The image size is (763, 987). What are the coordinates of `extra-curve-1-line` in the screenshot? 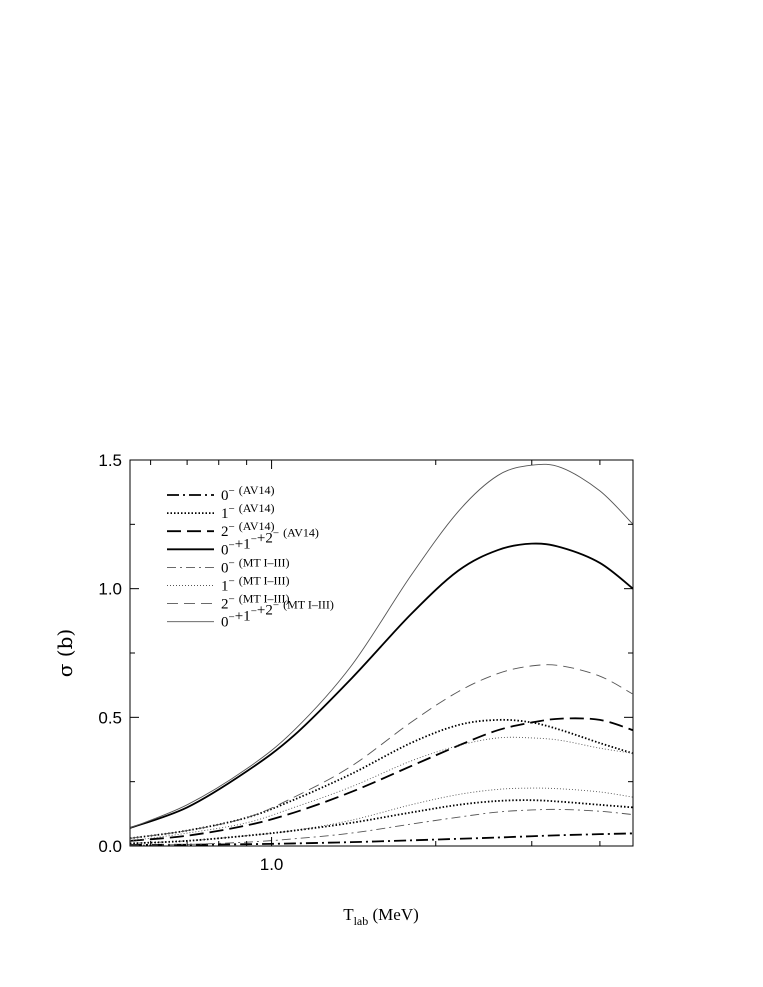 It's located at (381, 789).